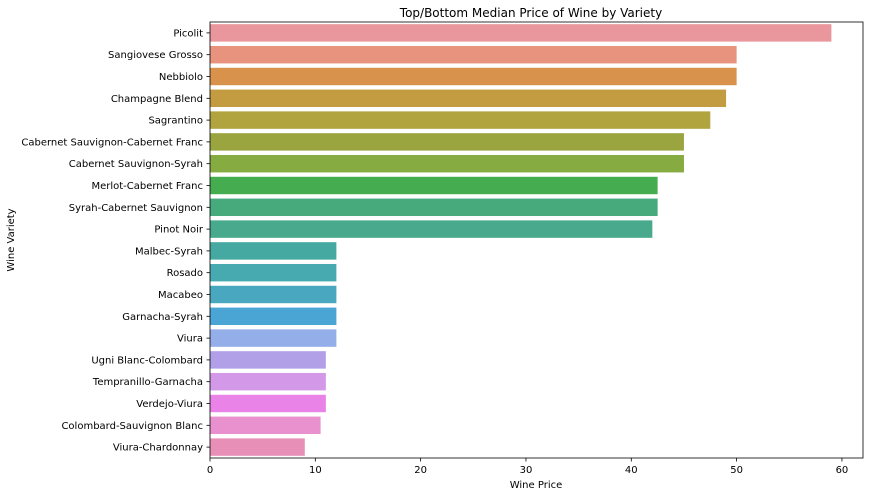  I want to click on y-tick-label: Picolit, so click(188, 33).